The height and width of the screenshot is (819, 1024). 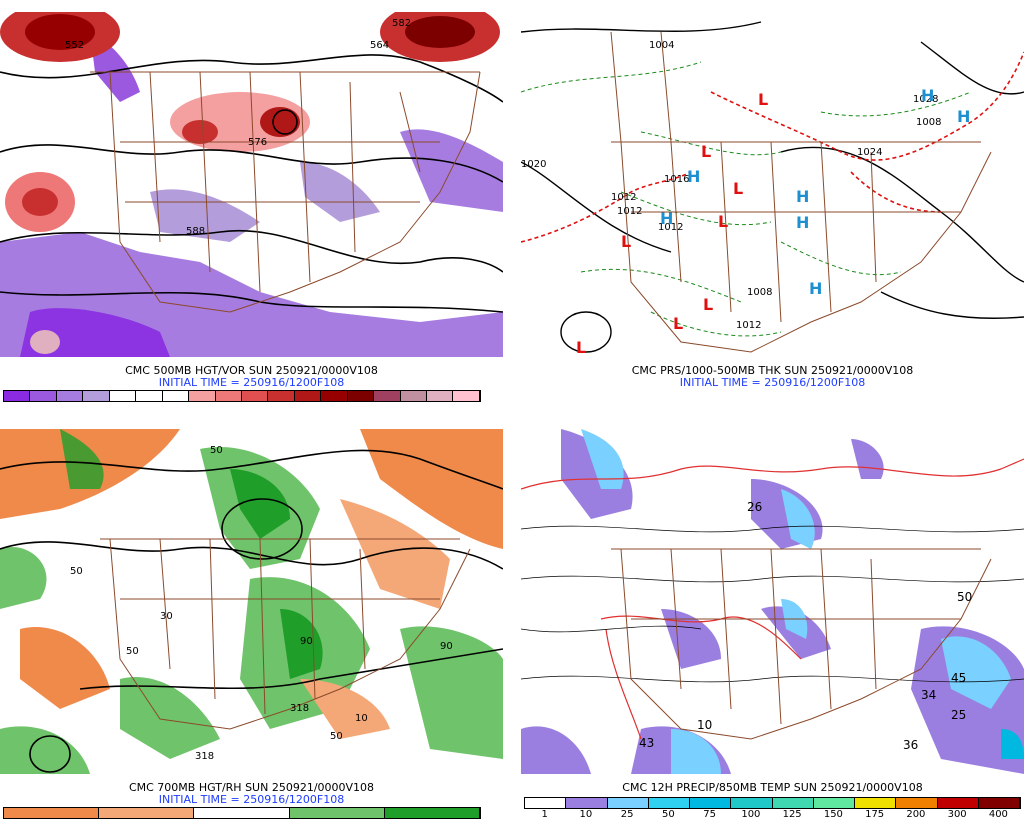 What do you see at coordinates (774, 814) in the screenshot?
I see `colorbar-ticks: 1 10 25 50 75 100 125 150 175 200 300 400` at bounding box center [774, 814].